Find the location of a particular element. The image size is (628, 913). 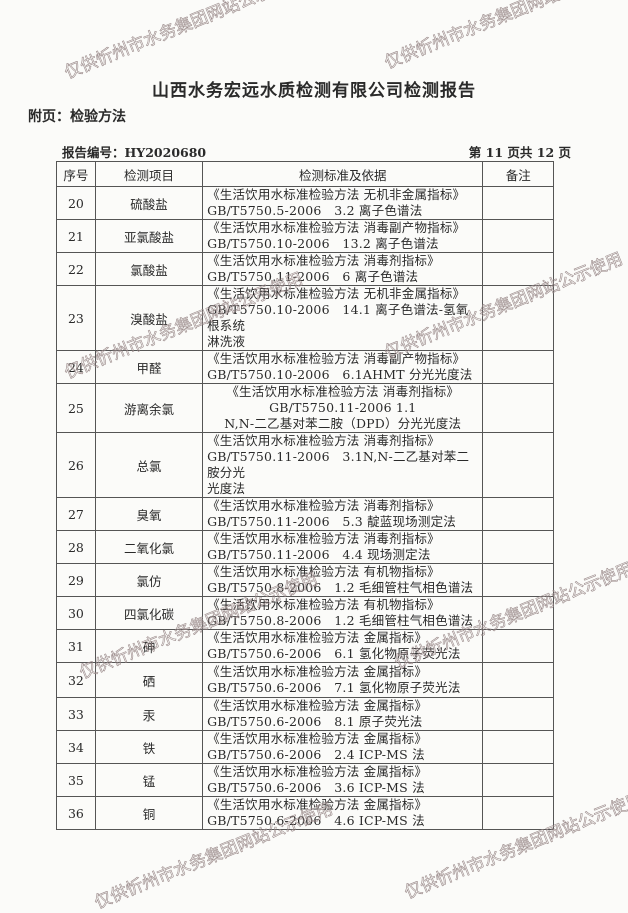

row-number: 35 is located at coordinates (76, 780).